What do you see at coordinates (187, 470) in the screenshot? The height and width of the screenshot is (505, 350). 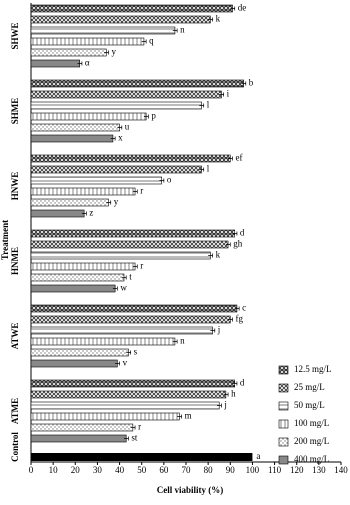 I see `x-tick-label: 70` at bounding box center [187, 470].